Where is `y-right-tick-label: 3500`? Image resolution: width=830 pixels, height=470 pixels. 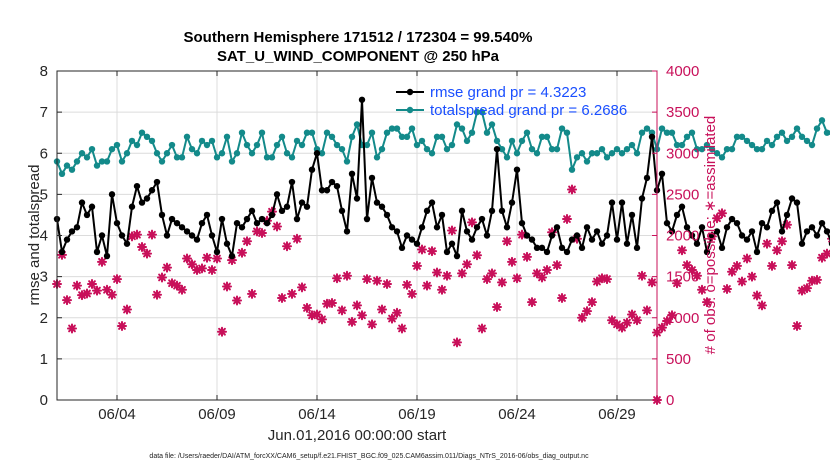 y-right-tick-label: 3500 is located at coordinates (682, 112).